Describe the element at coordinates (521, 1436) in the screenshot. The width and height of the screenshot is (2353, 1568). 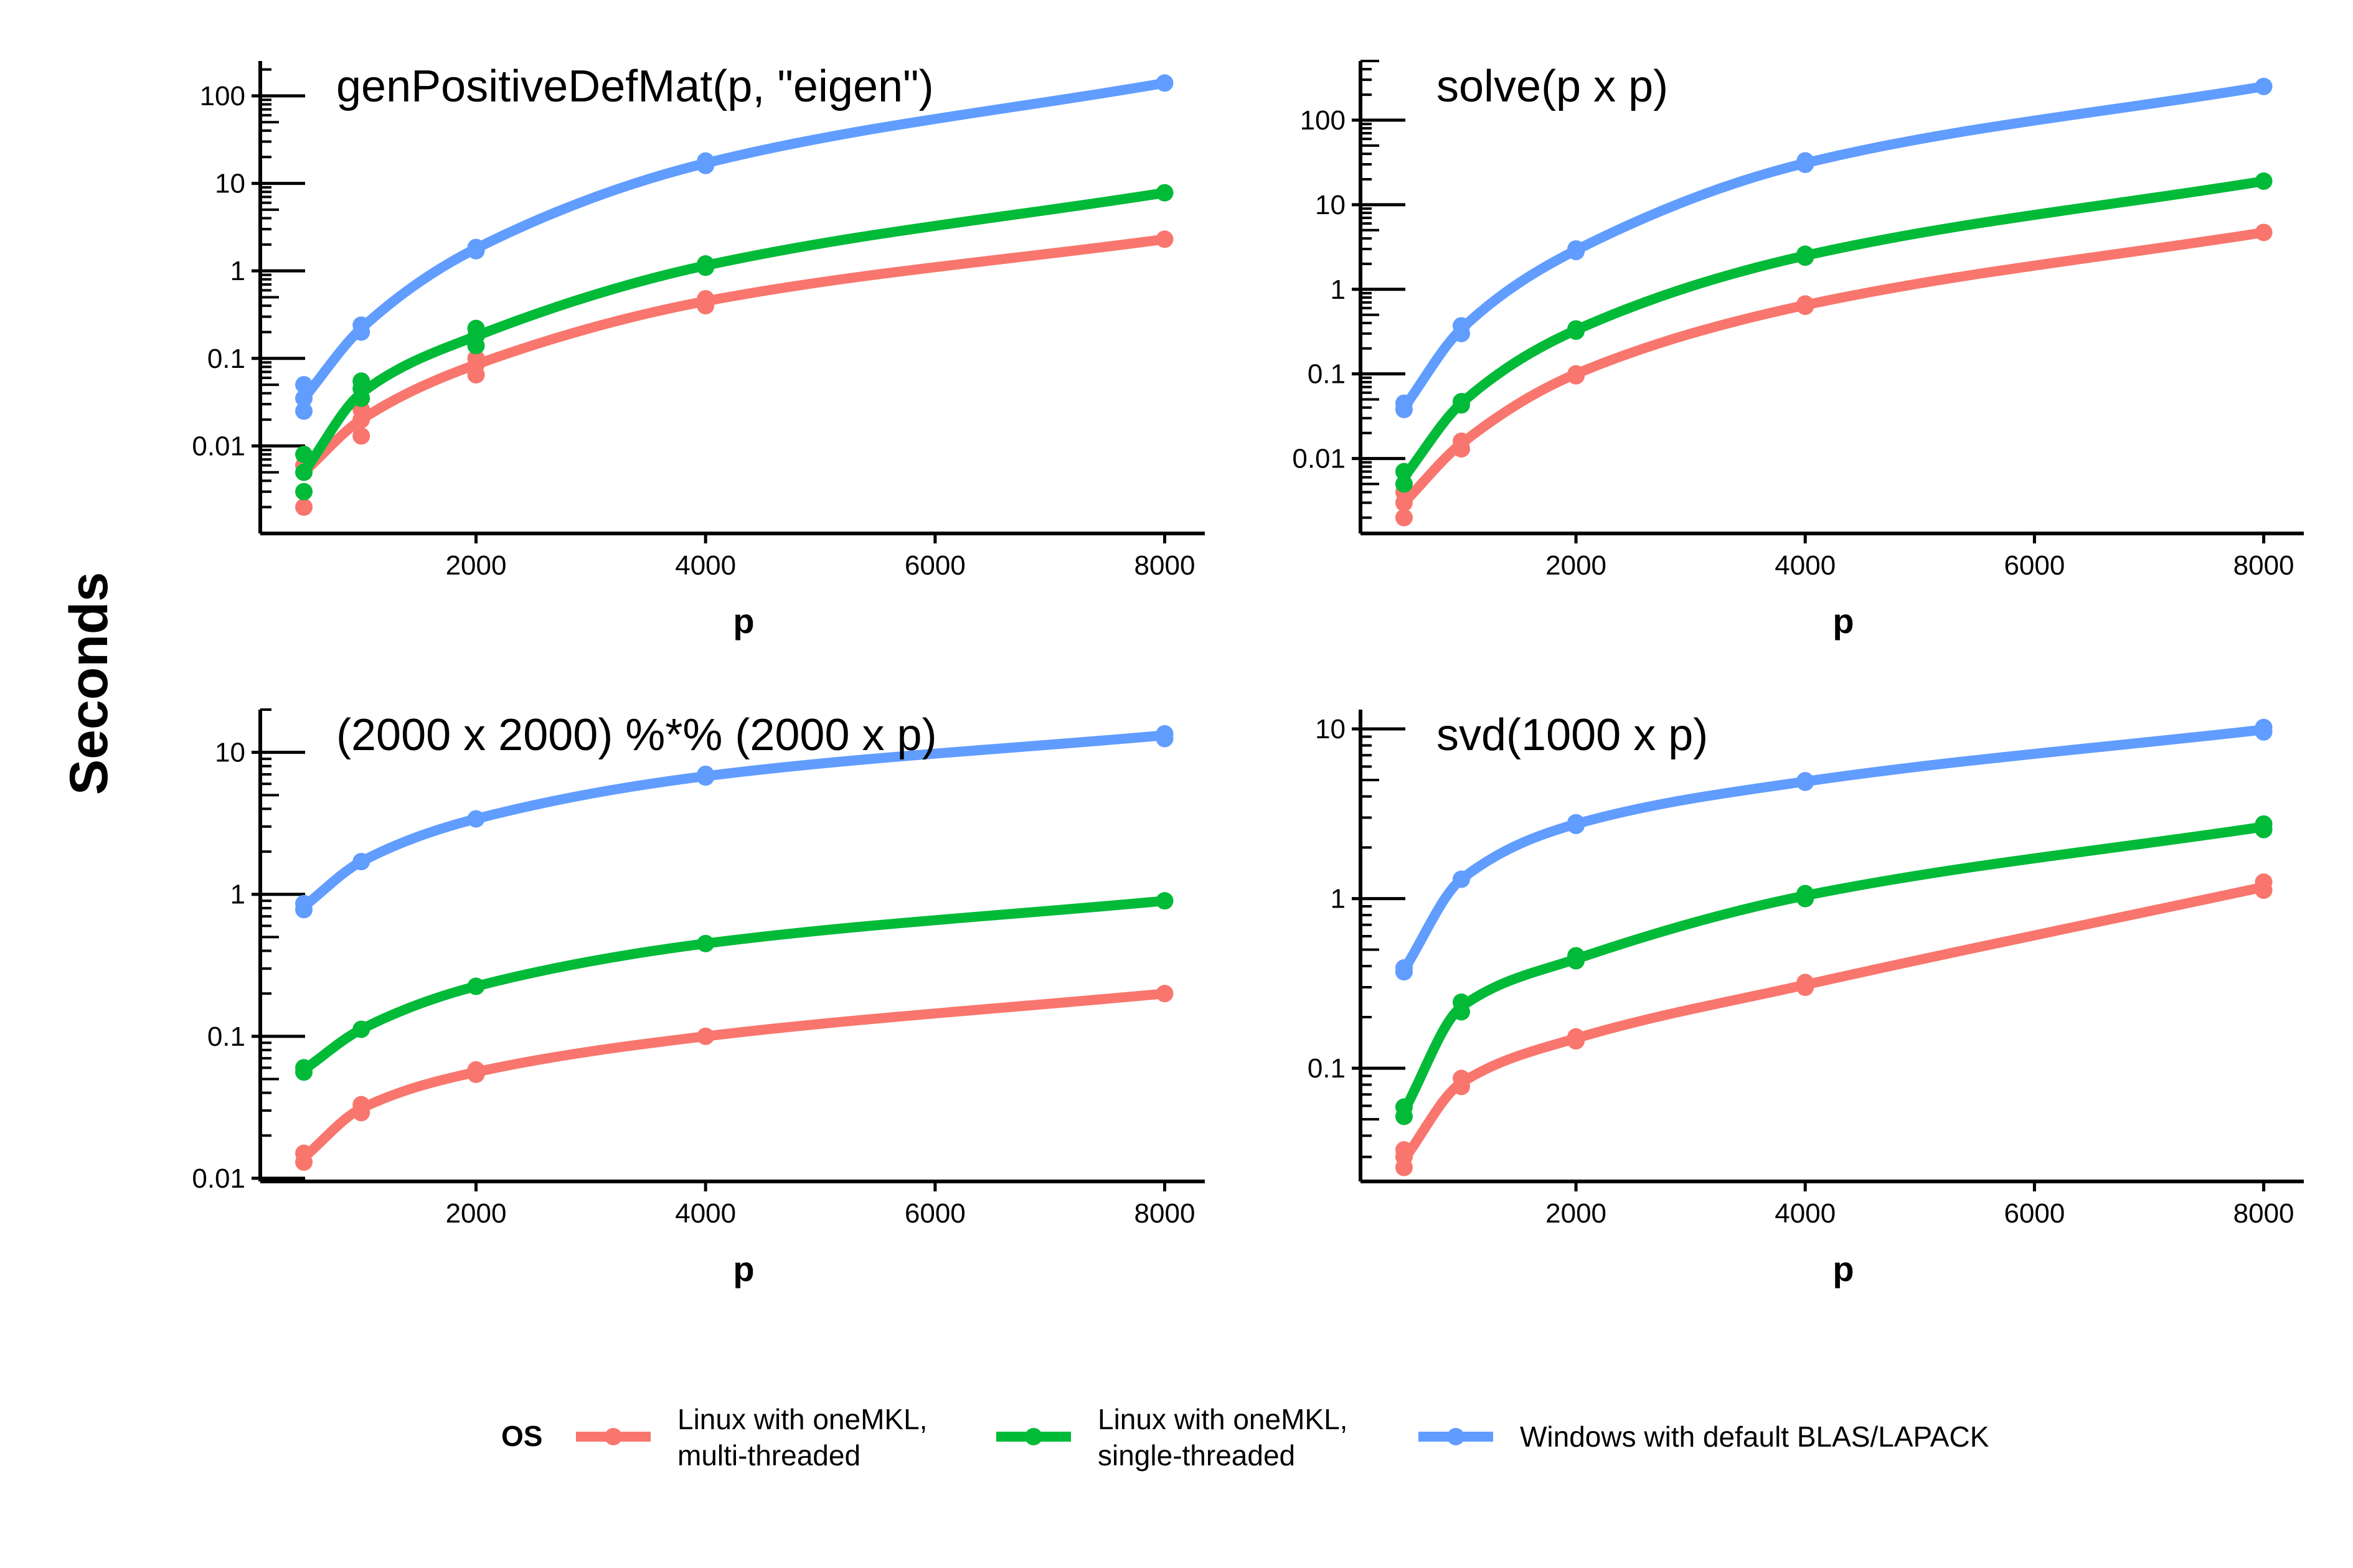
I see `legend-title: OS` at that location.